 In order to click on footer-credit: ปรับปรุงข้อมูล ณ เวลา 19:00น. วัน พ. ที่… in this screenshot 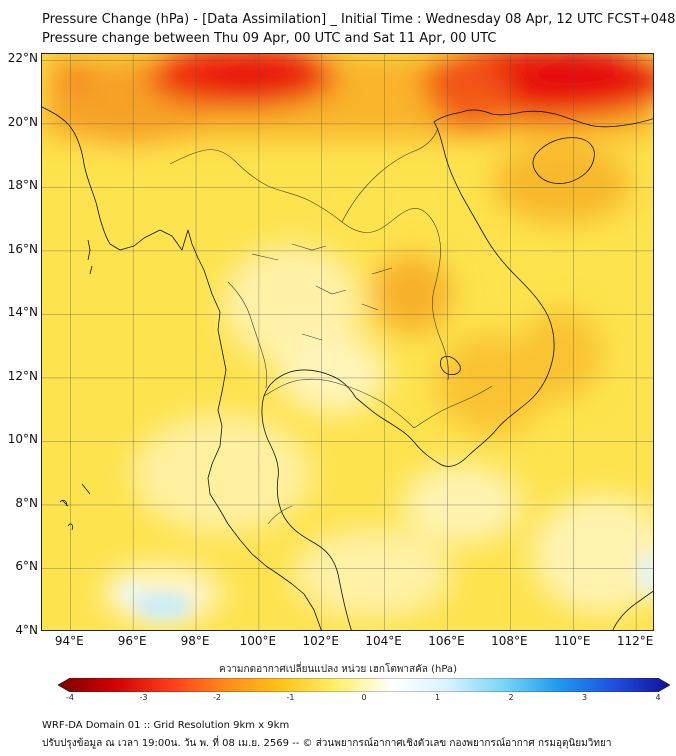, I will do `click(327, 743)`.